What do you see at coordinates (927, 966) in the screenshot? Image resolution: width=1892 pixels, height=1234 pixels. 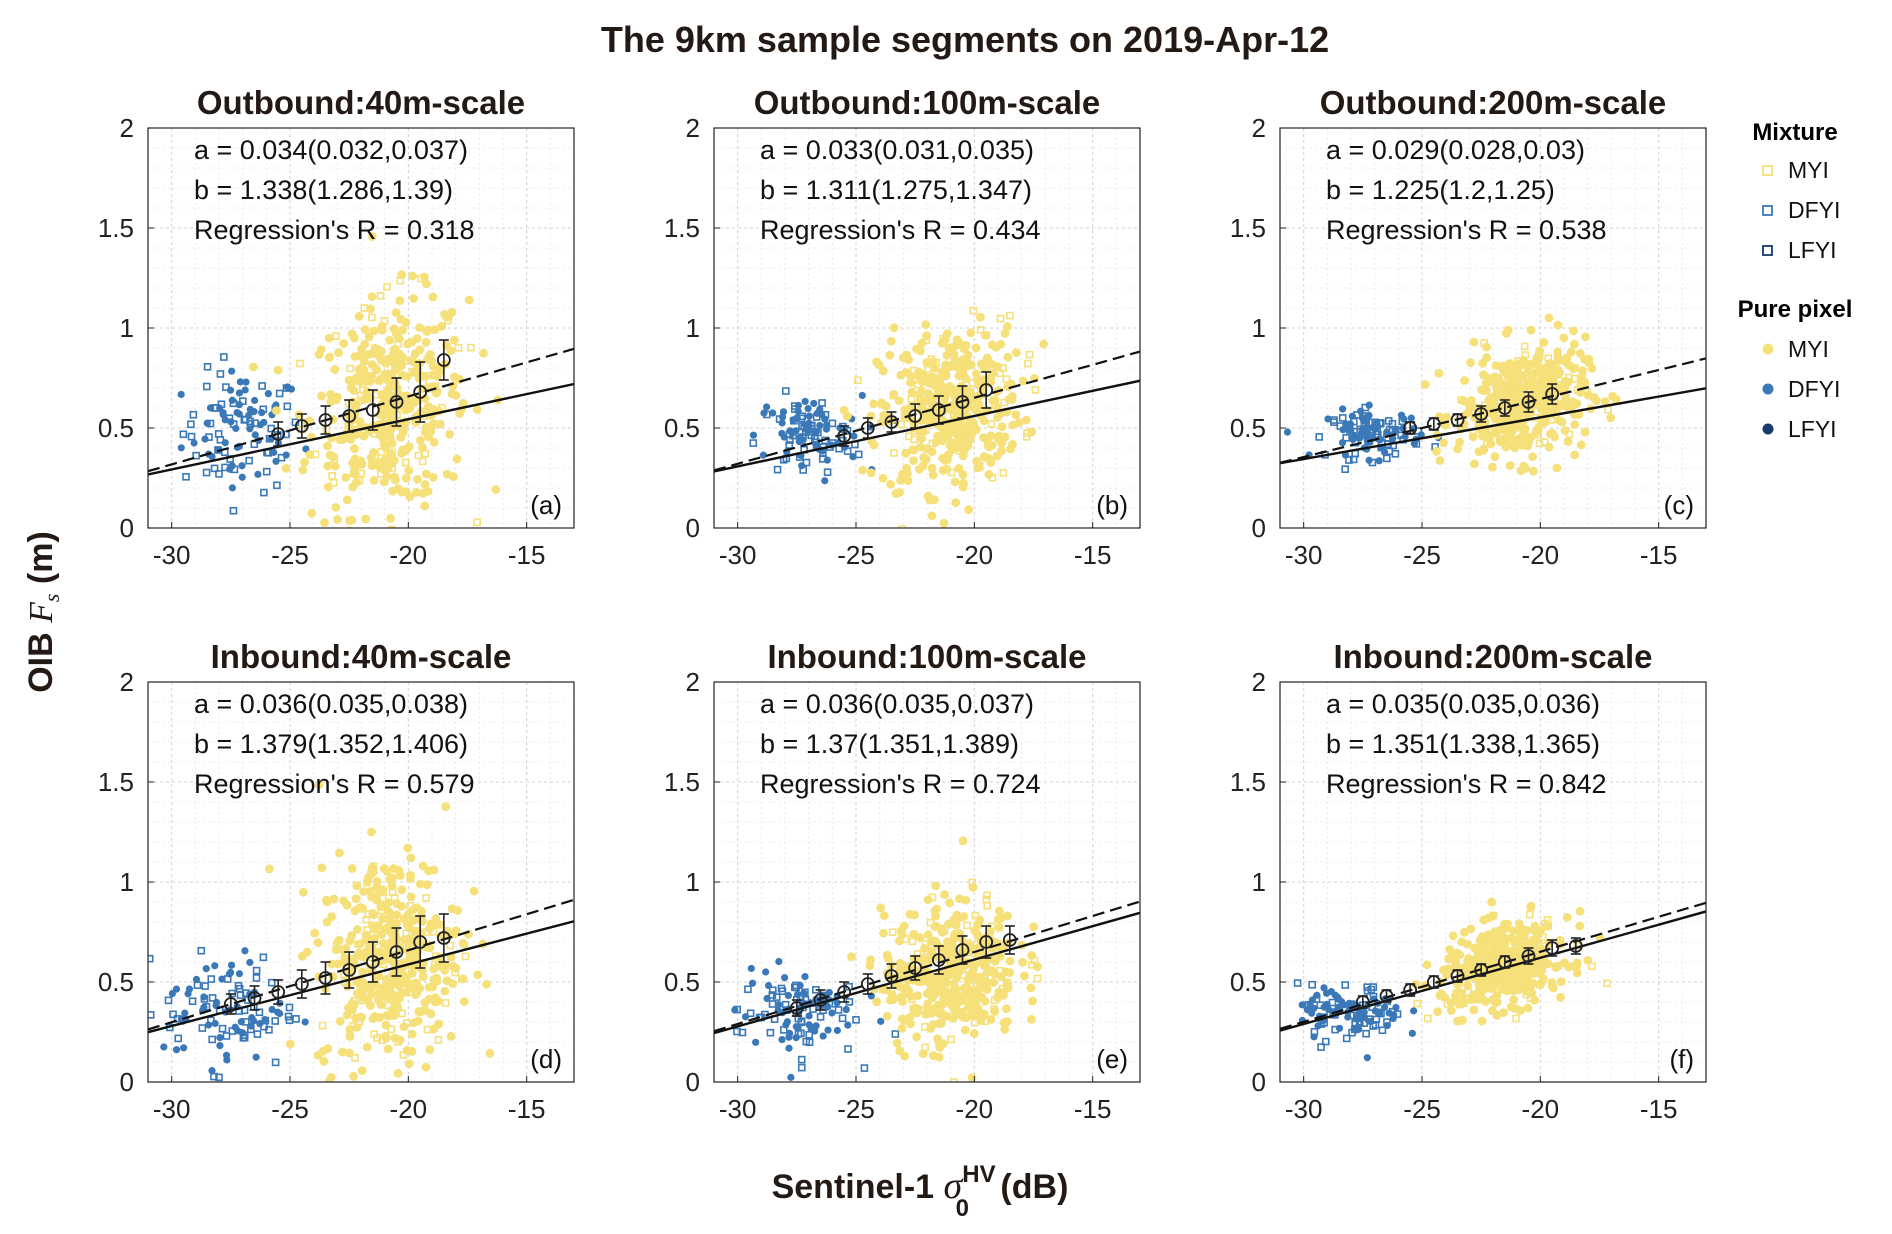 I see `regression-line-dashed` at bounding box center [927, 966].